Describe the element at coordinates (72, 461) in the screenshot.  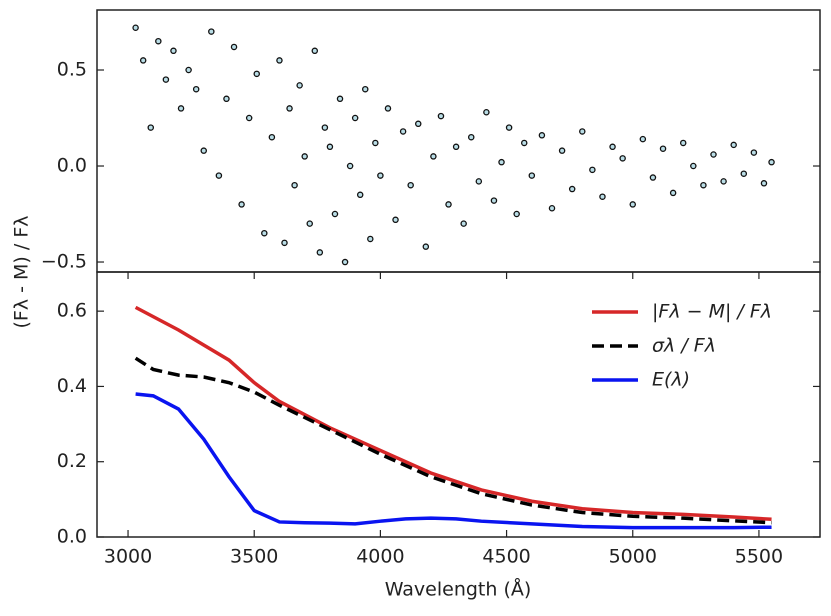
I see `y-tick-label: 0.2` at that location.